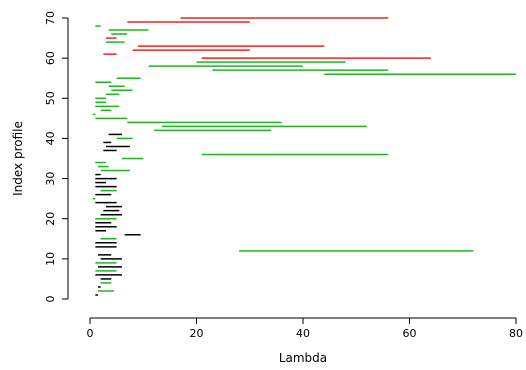 Image resolution: width=526 pixels, height=370 pixels. I want to click on y-tick-label: 60, so click(50, 58).